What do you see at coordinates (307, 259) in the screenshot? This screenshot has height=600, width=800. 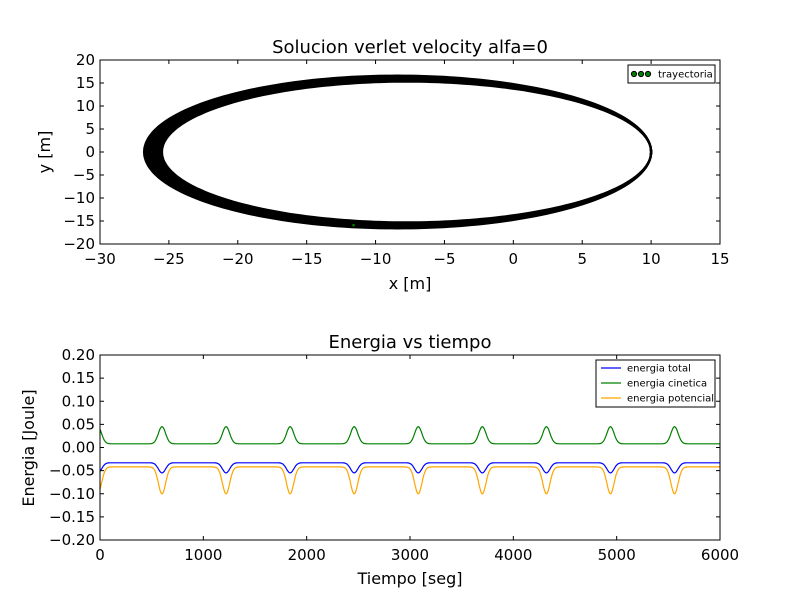 I see `orbit-x-tick-label: −15` at bounding box center [307, 259].